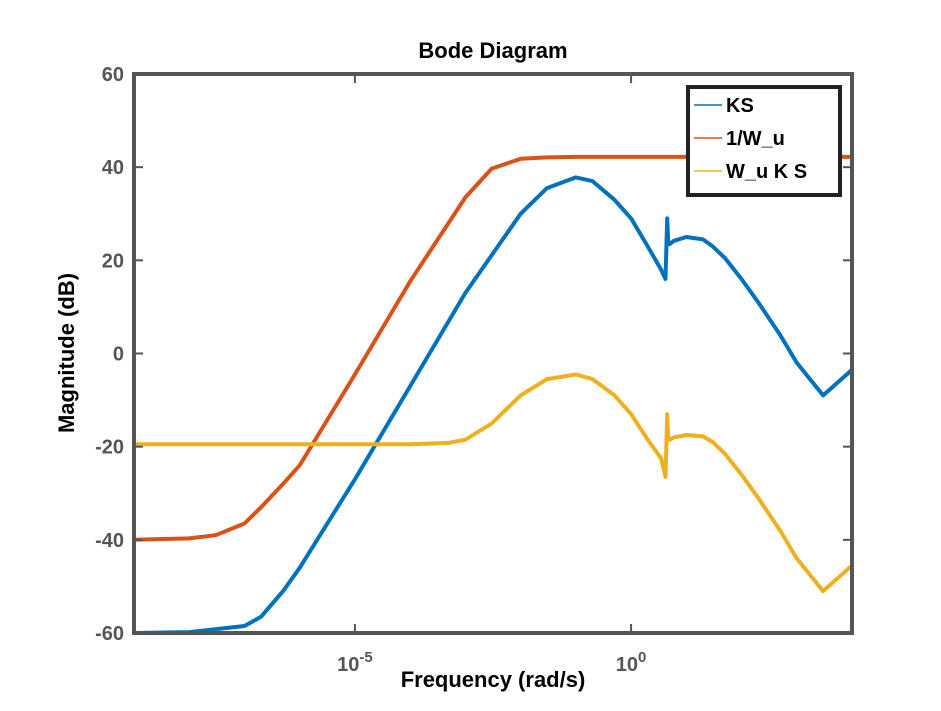 The height and width of the screenshot is (711, 941). I want to click on y-tick-label-3: 0, so click(118, 355).